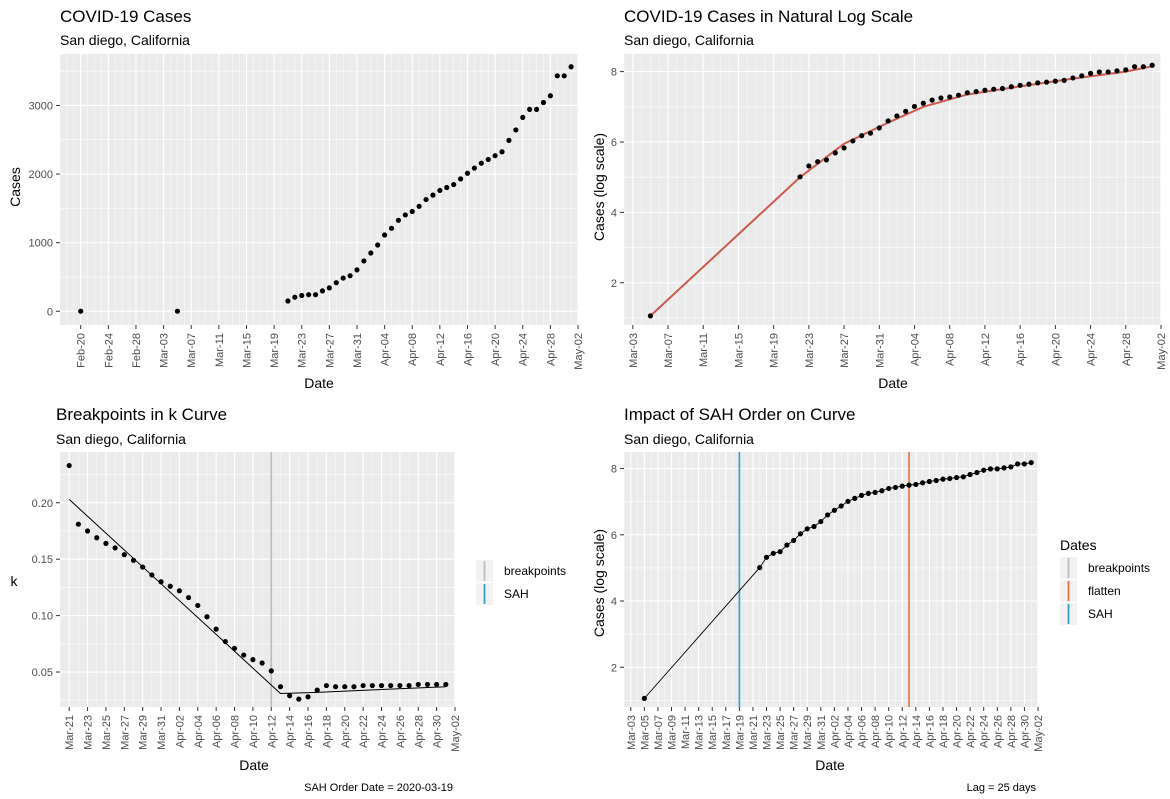 Image resolution: width=1170 pixels, height=799 pixels. I want to click on legend-title: Dates, so click(1078, 545).